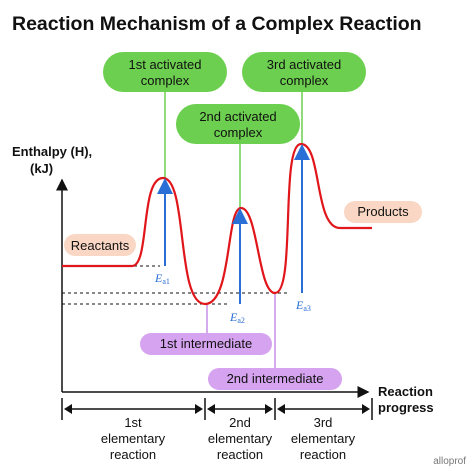 The width and height of the screenshot is (474, 471). What do you see at coordinates (303, 305) in the screenshot?
I see `ea3-label: Ea3` at bounding box center [303, 305].